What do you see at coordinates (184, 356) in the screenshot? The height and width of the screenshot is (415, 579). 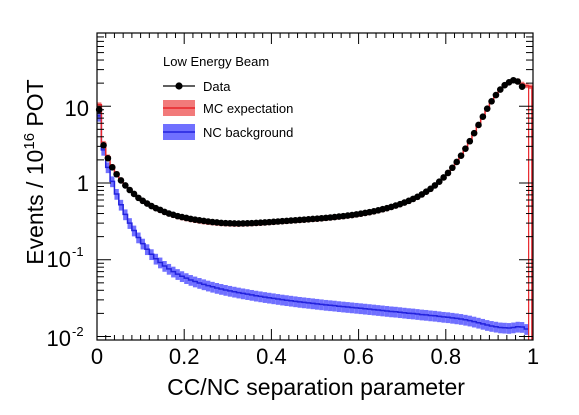 I see `x-tick-label-0-2: 0.2` at bounding box center [184, 356].